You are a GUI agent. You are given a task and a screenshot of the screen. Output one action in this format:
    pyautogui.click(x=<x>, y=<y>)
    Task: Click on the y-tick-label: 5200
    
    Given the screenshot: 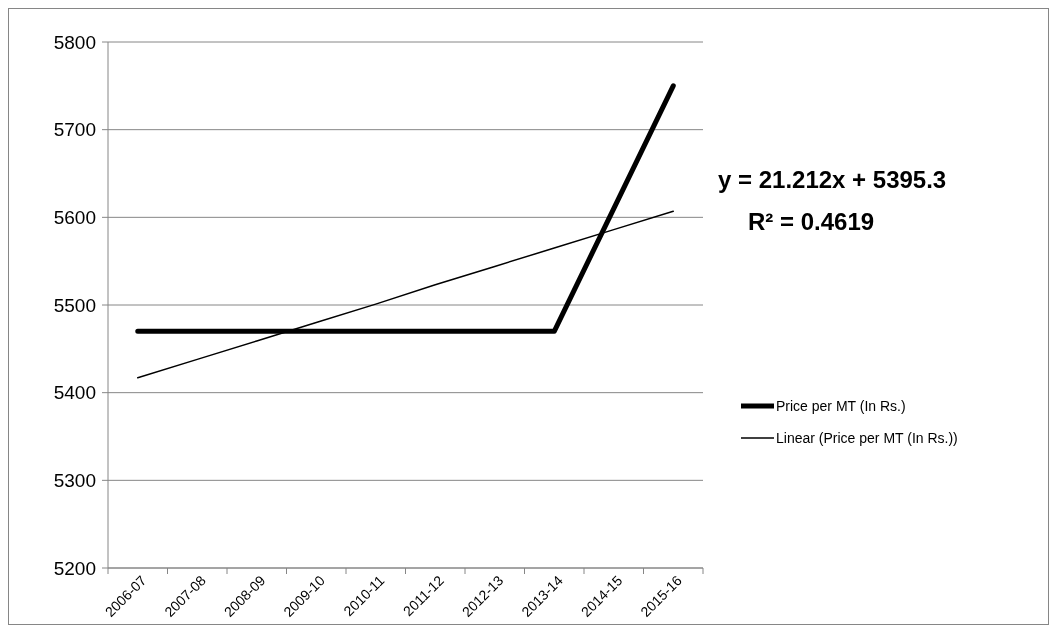 What is the action you would take?
    pyautogui.click(x=74, y=568)
    